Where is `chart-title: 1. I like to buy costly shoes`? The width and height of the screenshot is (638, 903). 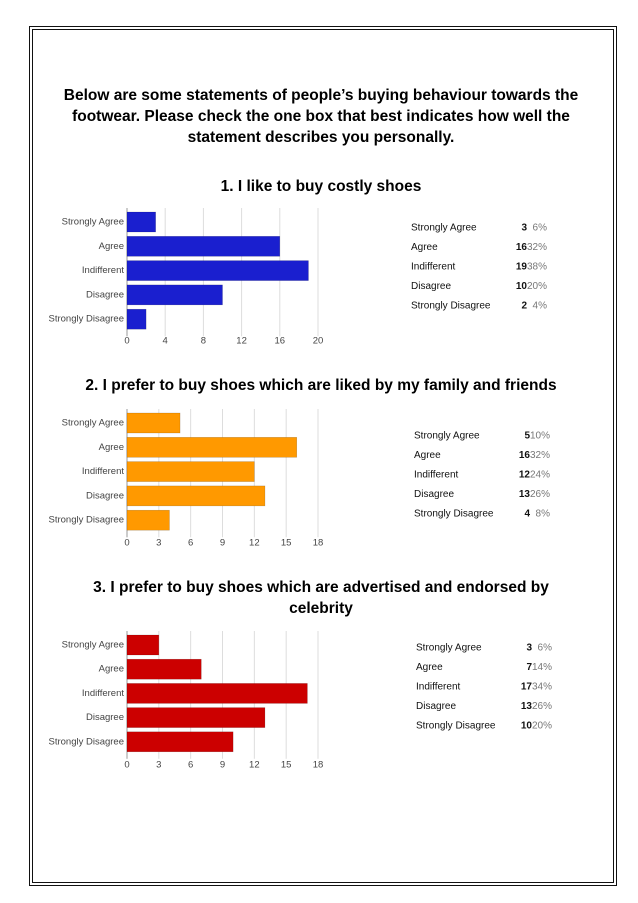
chart-title: 1. I like to buy costly shoes is located at coordinates (321, 186).